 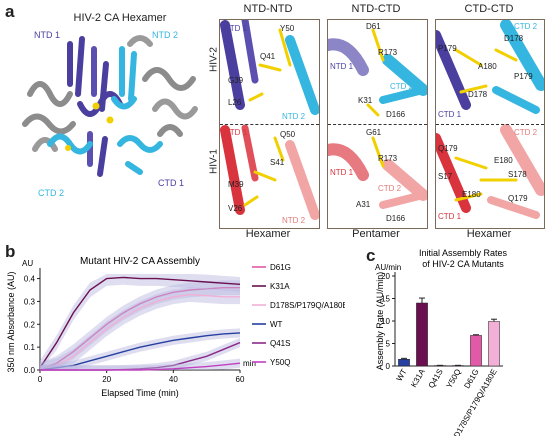 I want to click on legend-label-2: D178S/P179Q/A180E, so click(x=307, y=305).